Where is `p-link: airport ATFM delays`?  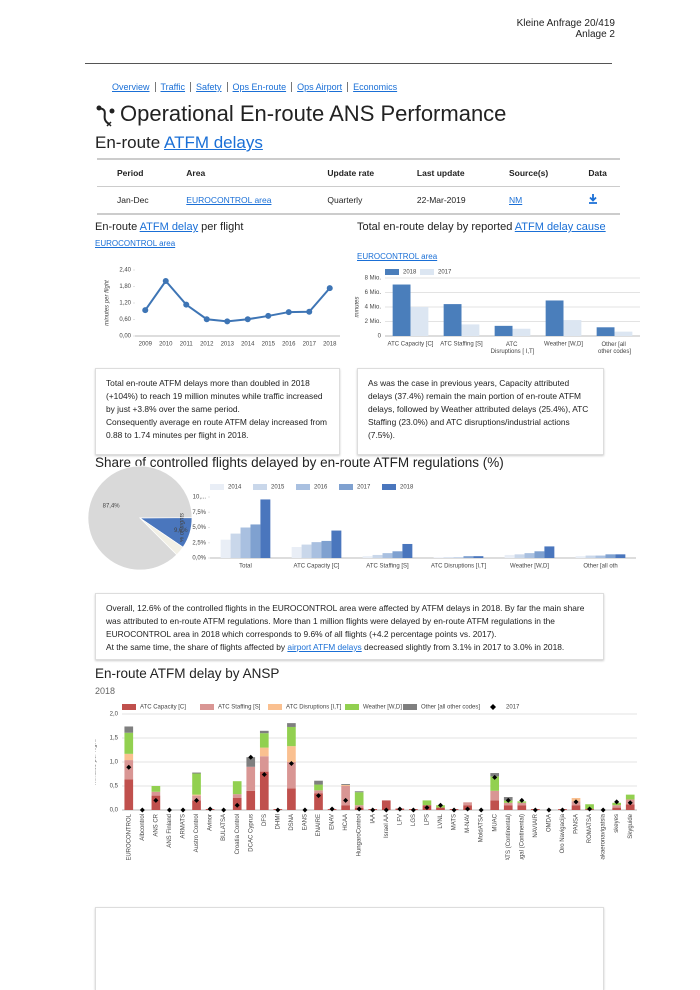
p-link: airport ATFM delays is located at coordinates (324, 647).